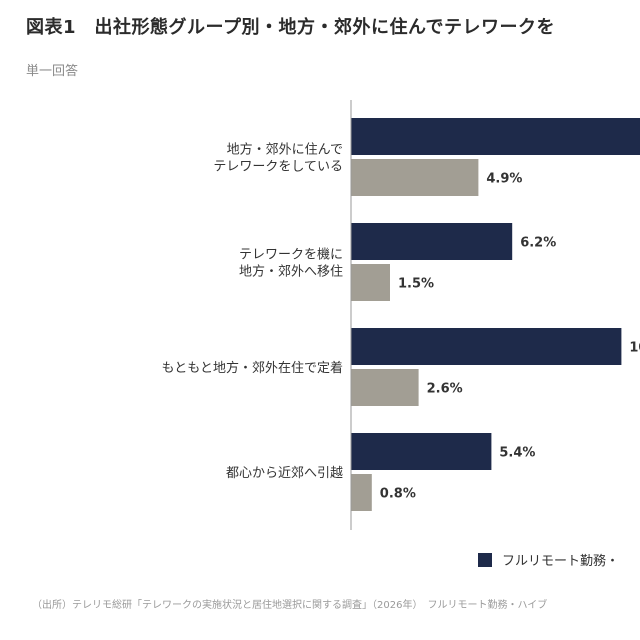 This screenshot has height=640, width=640. I want to click on value-label-series-2-3: 0.8%, so click(398, 494).